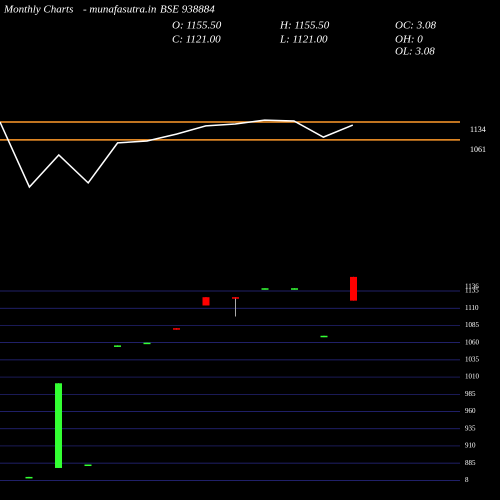 The image size is (500, 500). What do you see at coordinates (409, 40) in the screenshot?
I see `oh: OH: 0` at bounding box center [409, 40].